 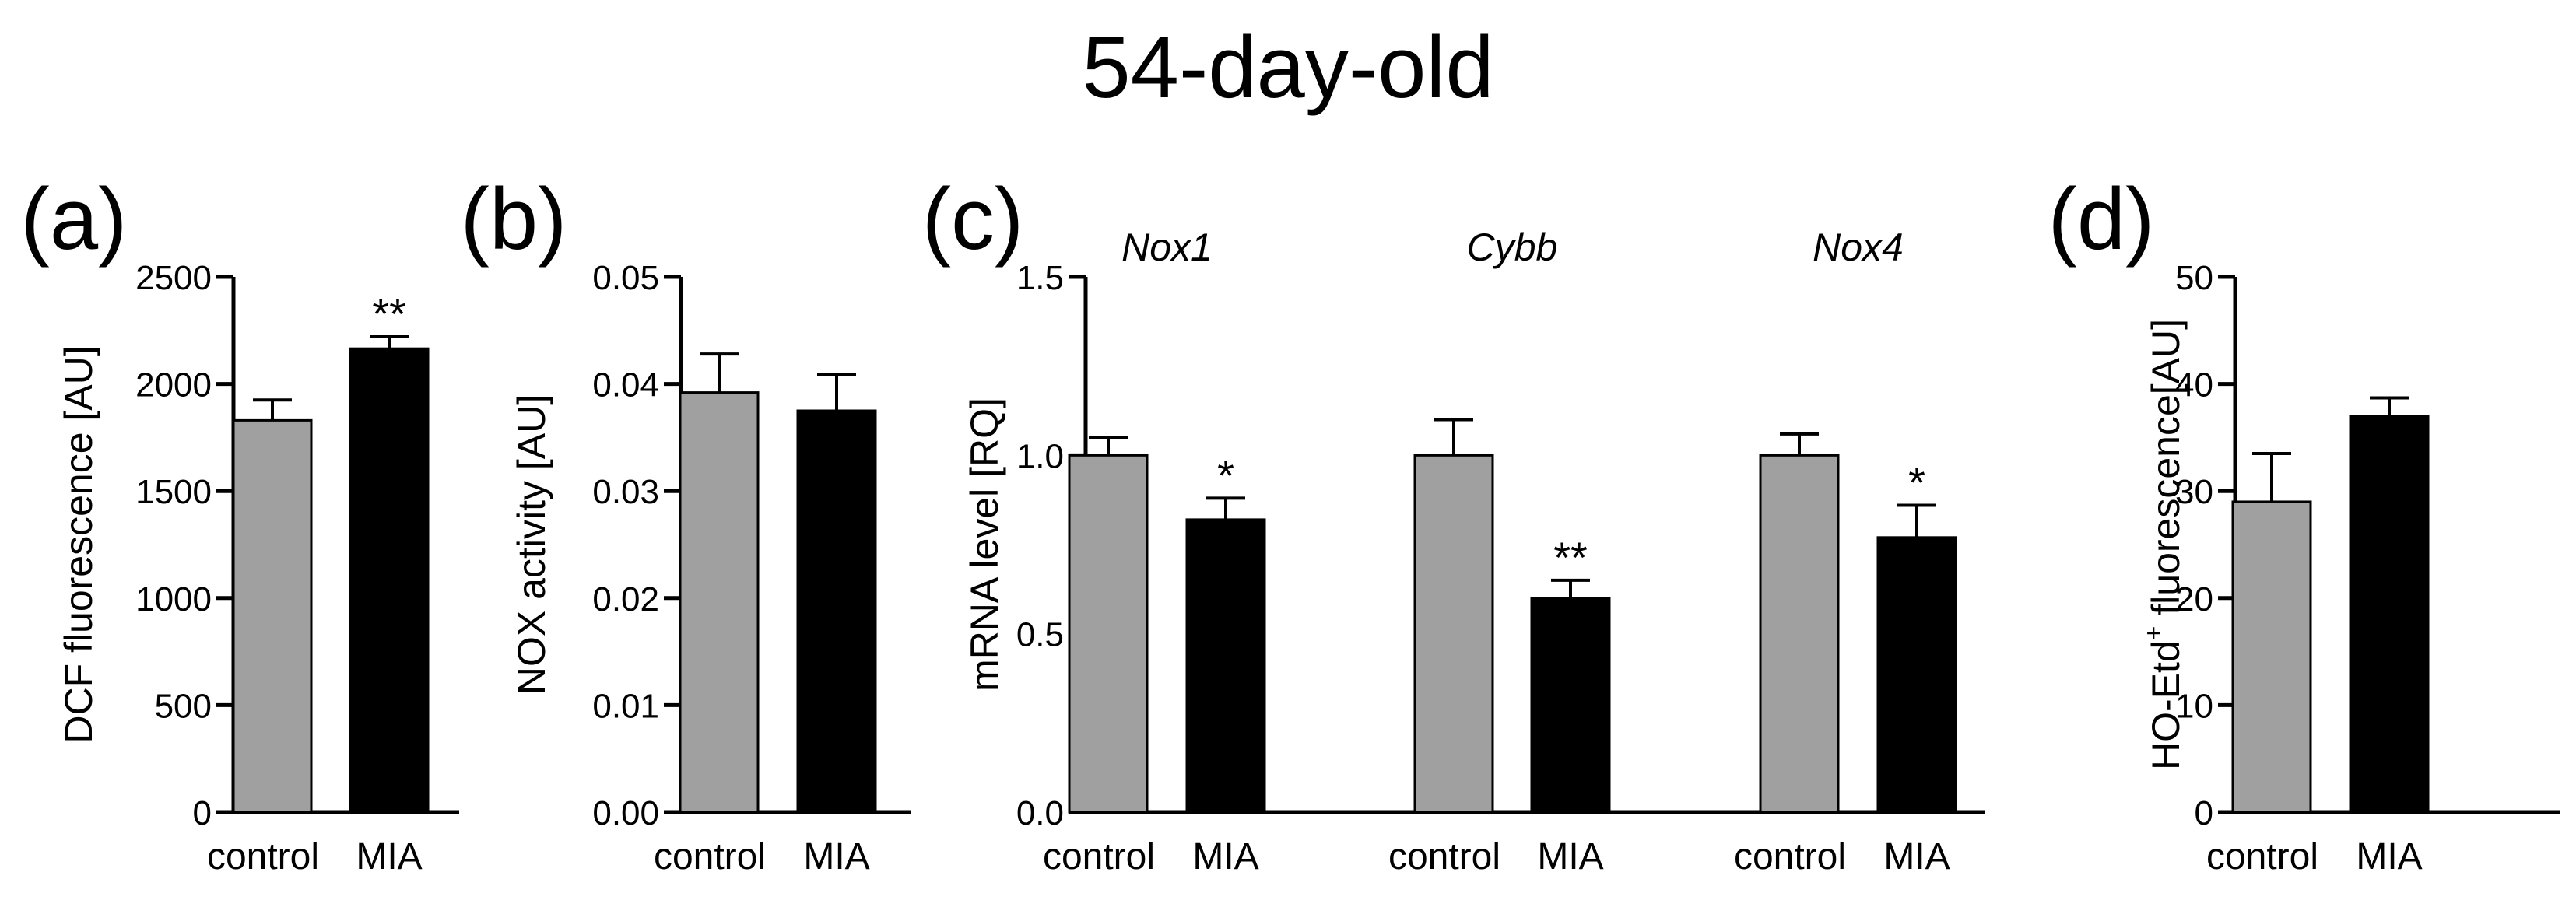 What do you see at coordinates (174, 385) in the screenshot?
I see `y-tick-label: 2000` at bounding box center [174, 385].